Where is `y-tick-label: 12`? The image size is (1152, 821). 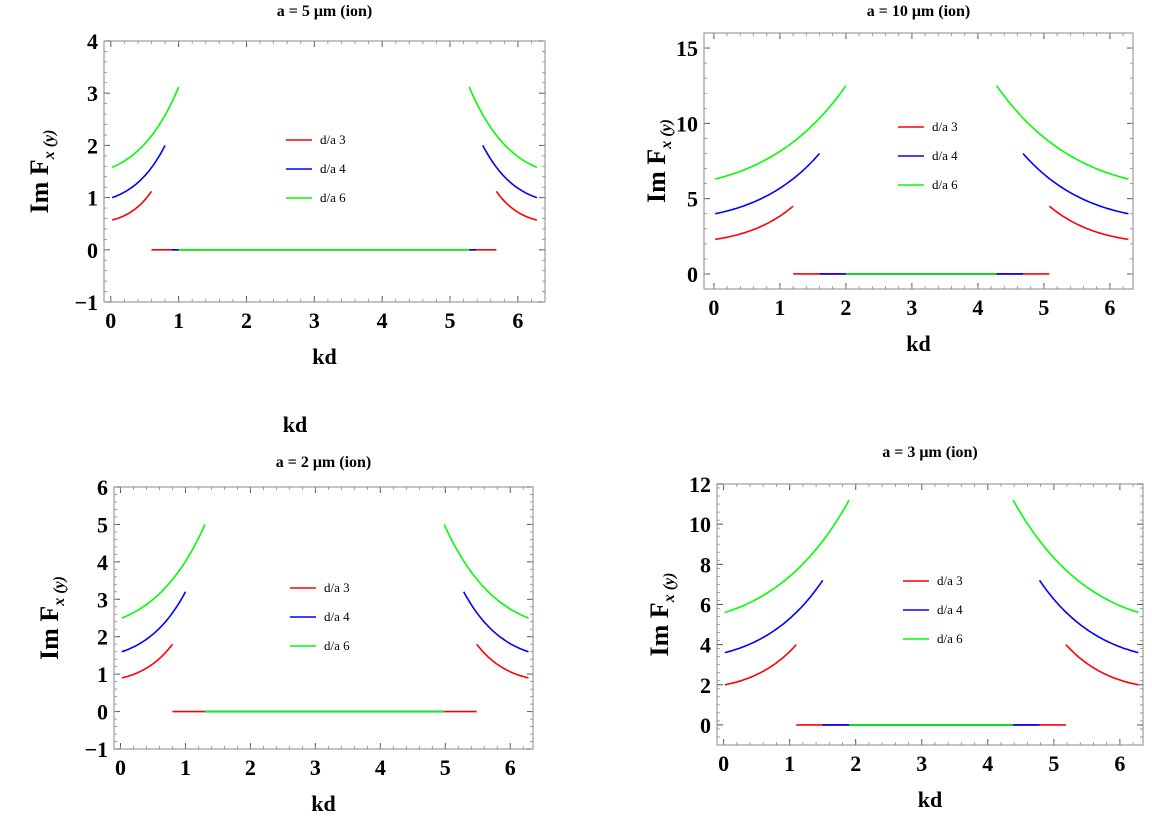
y-tick-label: 12 is located at coordinates (700, 484).